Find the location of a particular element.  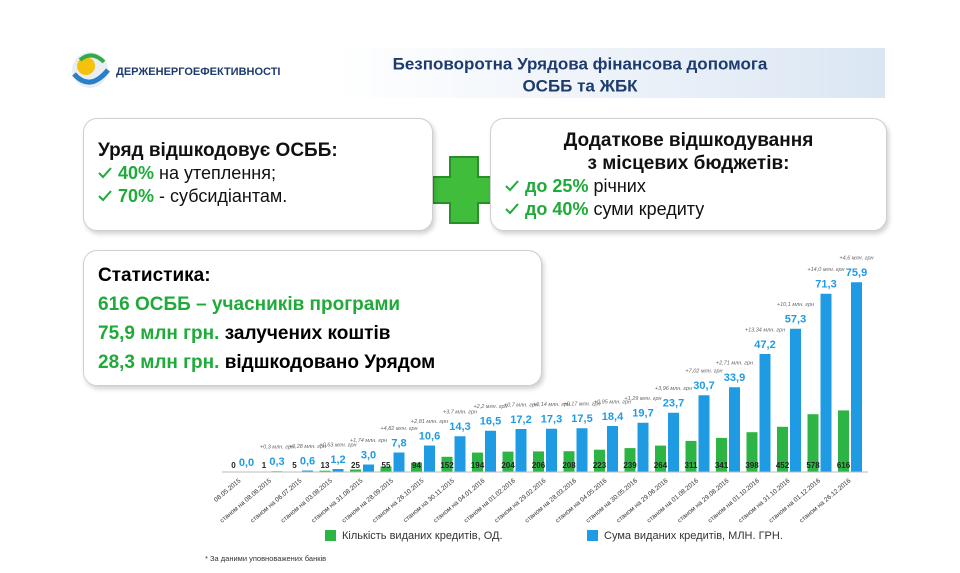

sum-label: 17,2 is located at coordinates (520, 420).